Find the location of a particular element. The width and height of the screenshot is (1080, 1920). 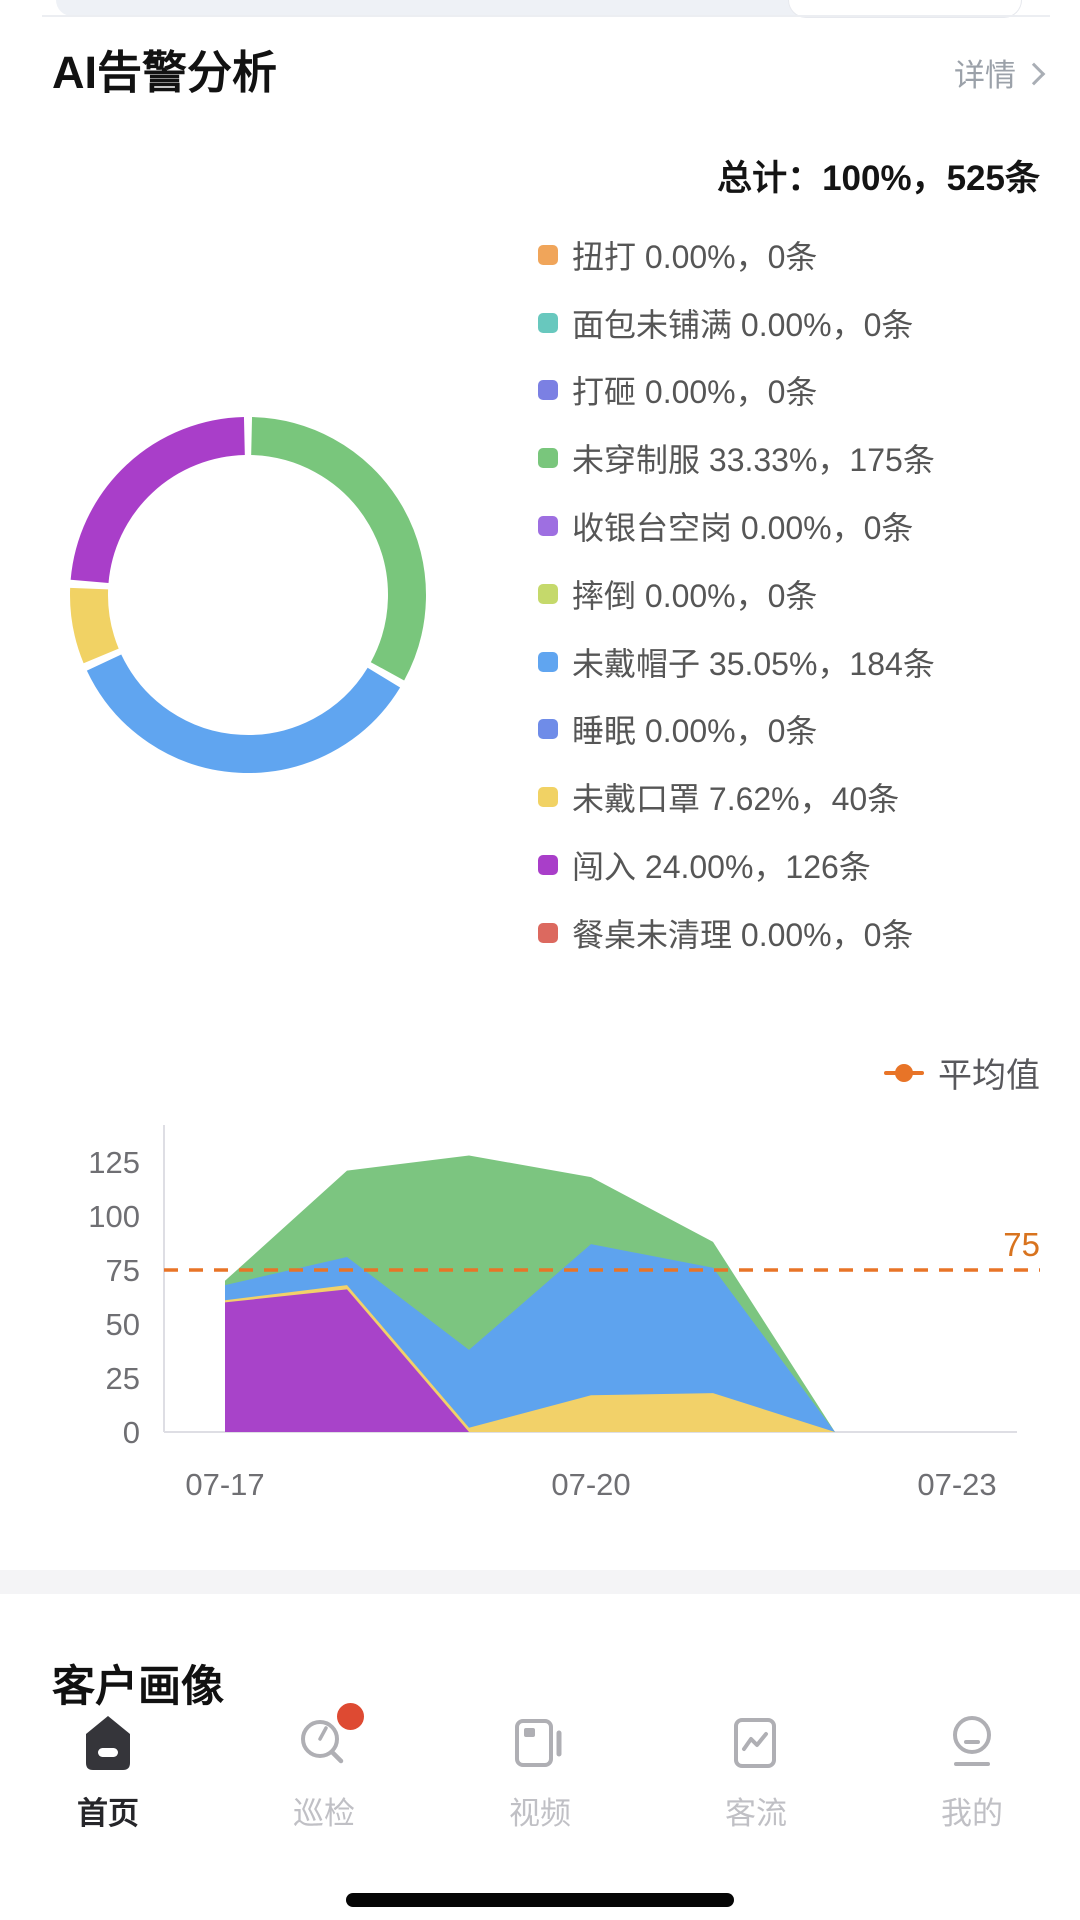

tab-video: 视频 is located at coordinates (540, 1771).